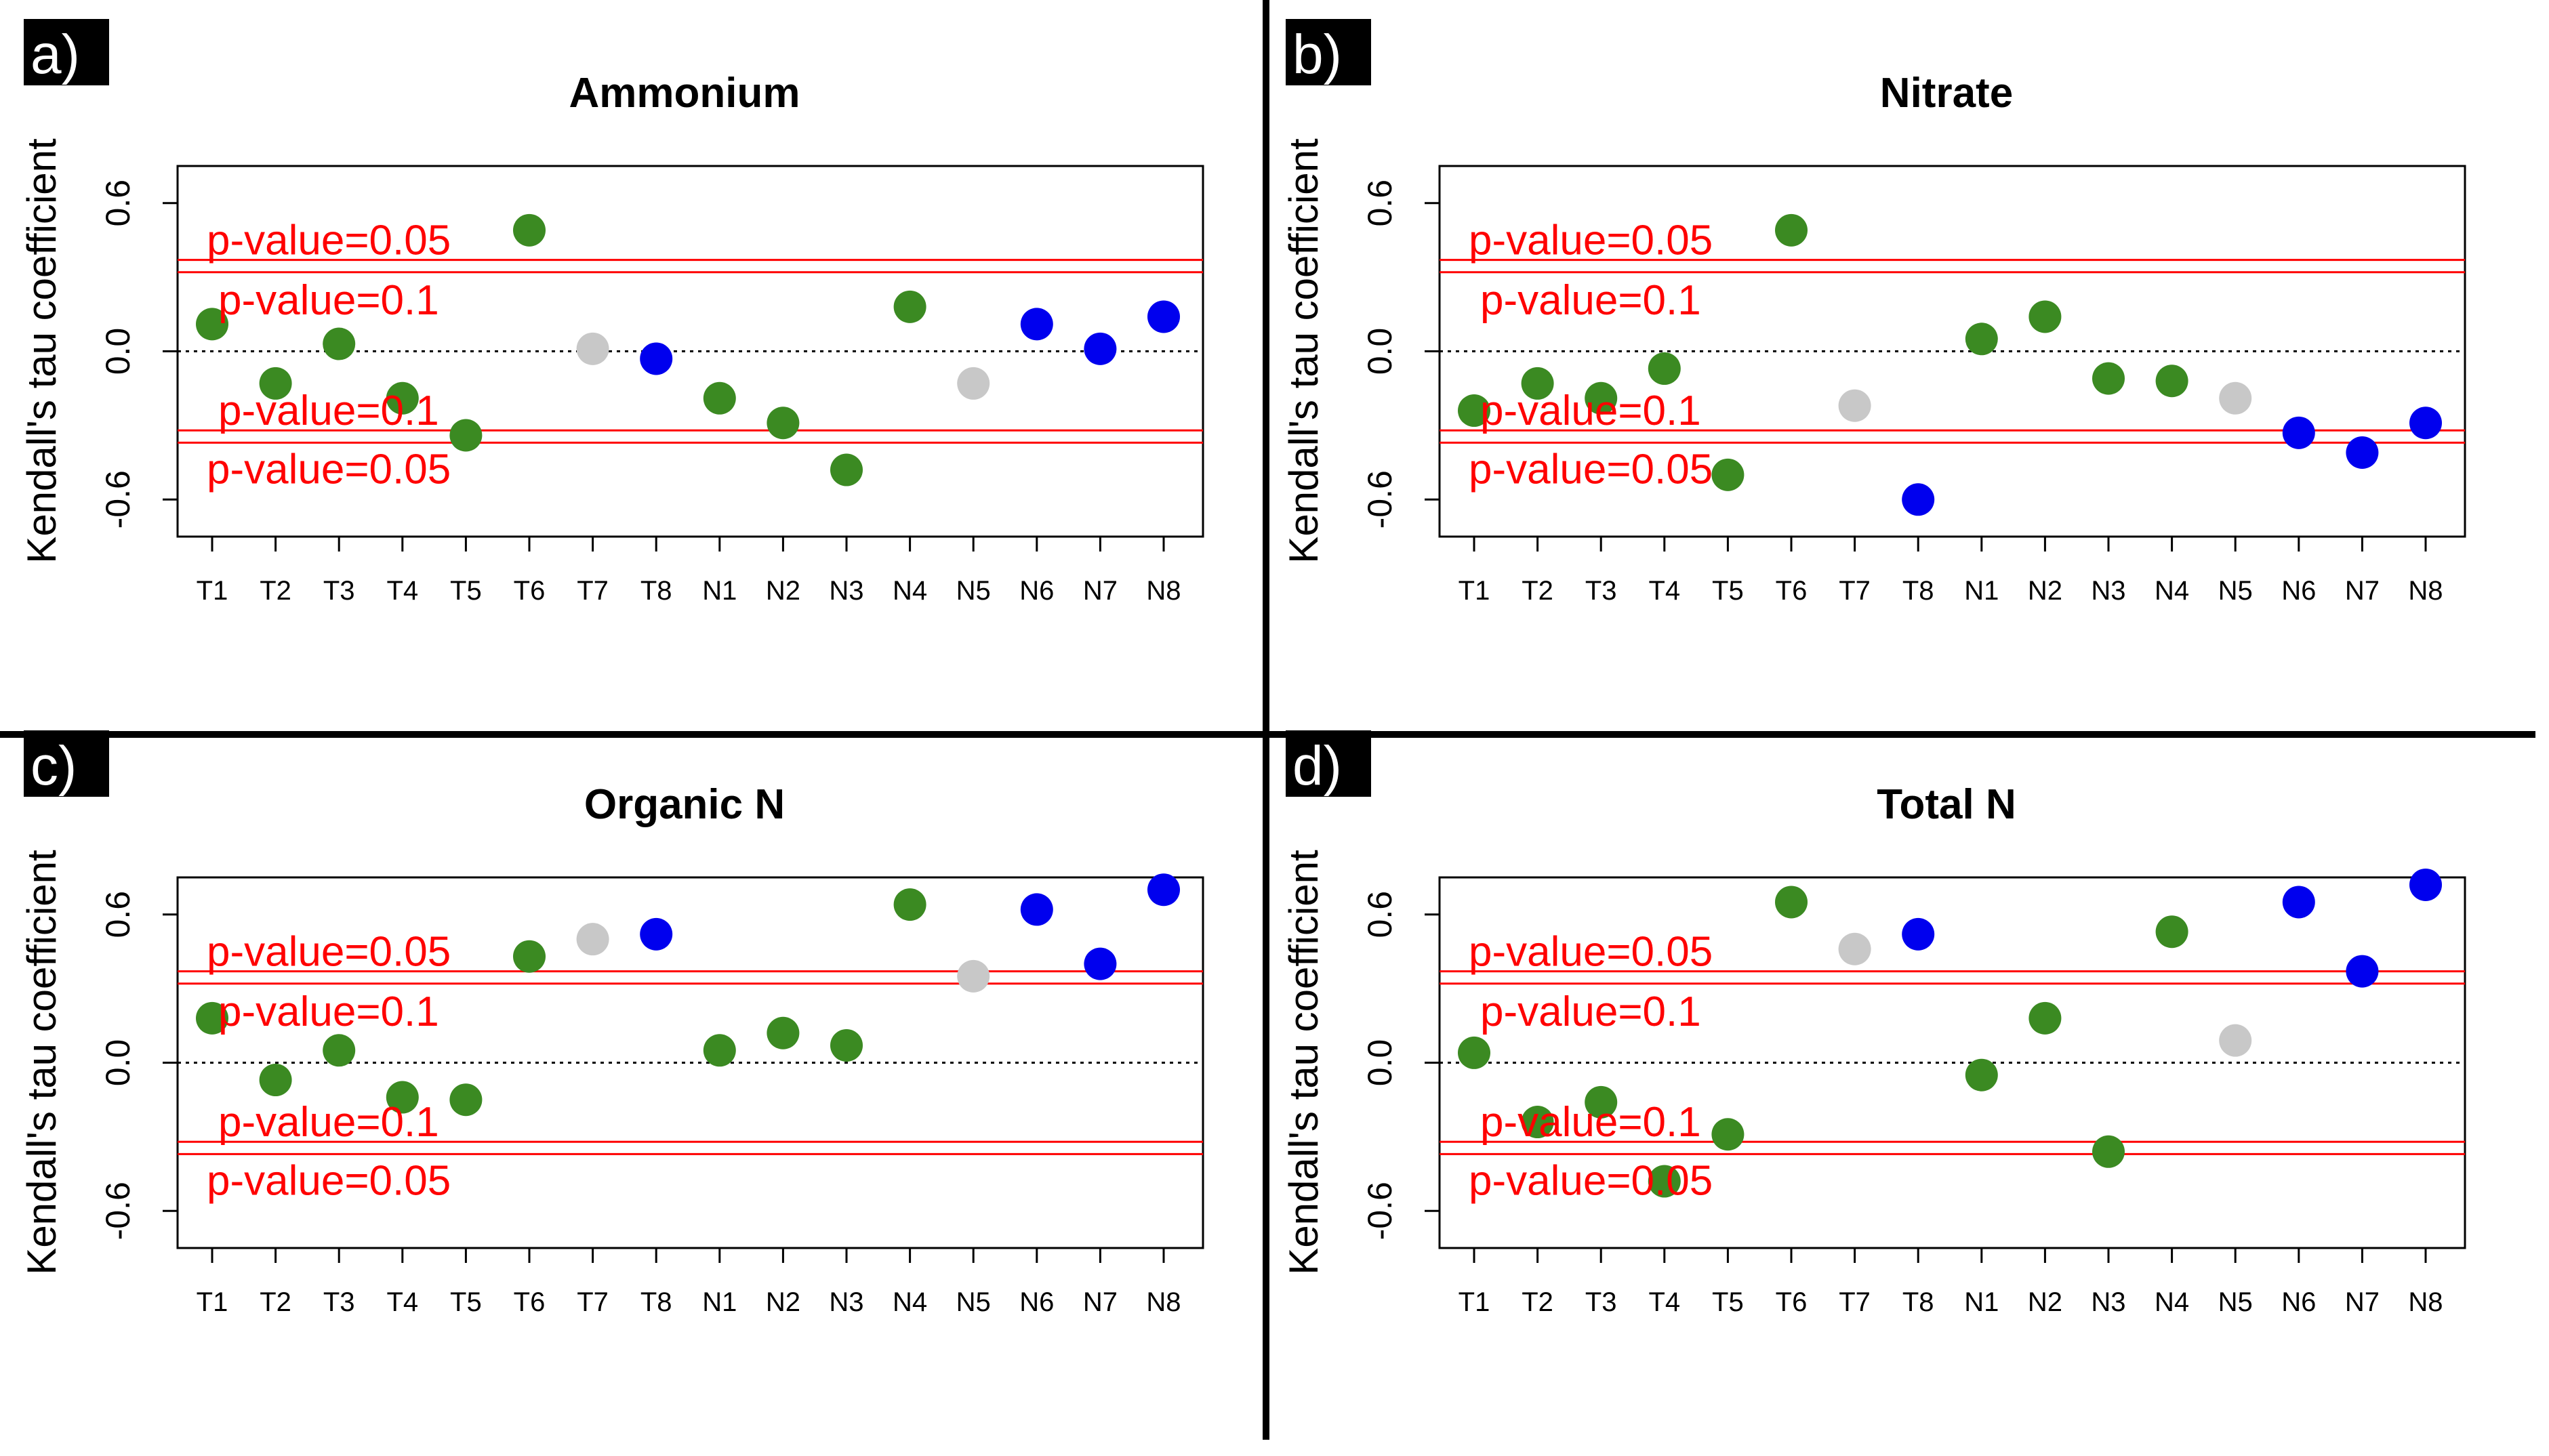  What do you see at coordinates (1317, 766) in the screenshot?
I see `panel-label: d)` at bounding box center [1317, 766].